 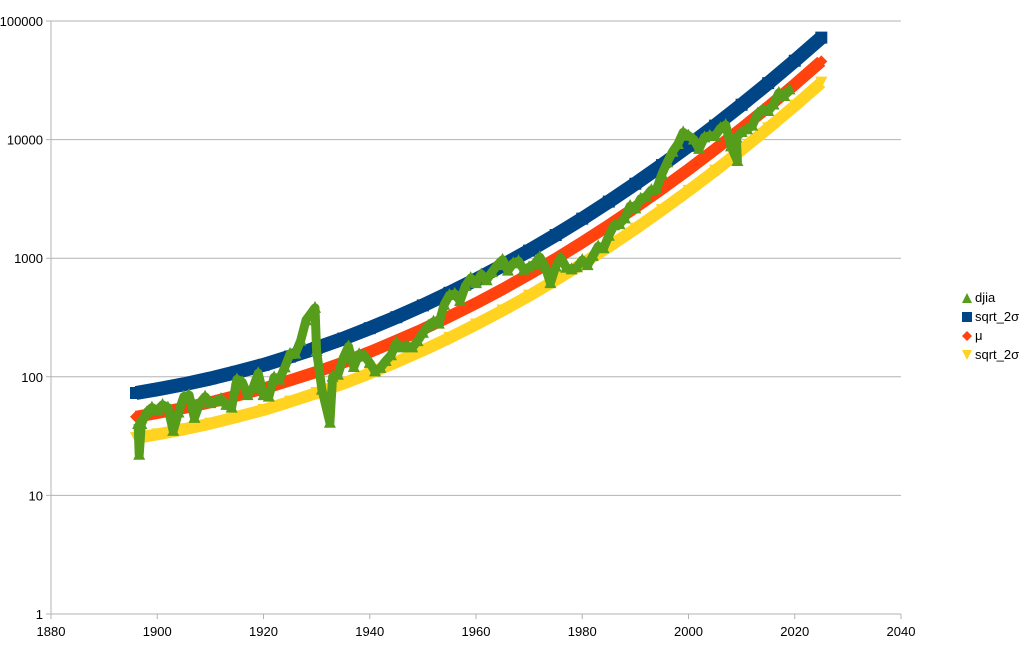 What do you see at coordinates (36, 495) in the screenshot?
I see `y-tick-label: 10` at bounding box center [36, 495].